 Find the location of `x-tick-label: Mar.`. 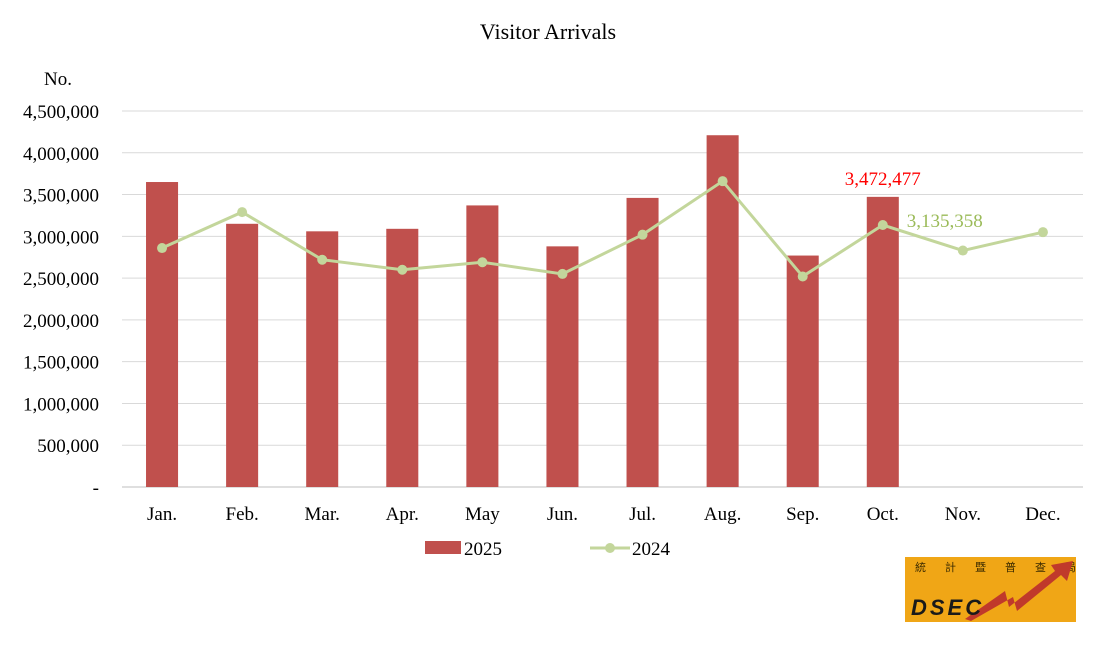

x-tick-label: Mar. is located at coordinates (322, 514).